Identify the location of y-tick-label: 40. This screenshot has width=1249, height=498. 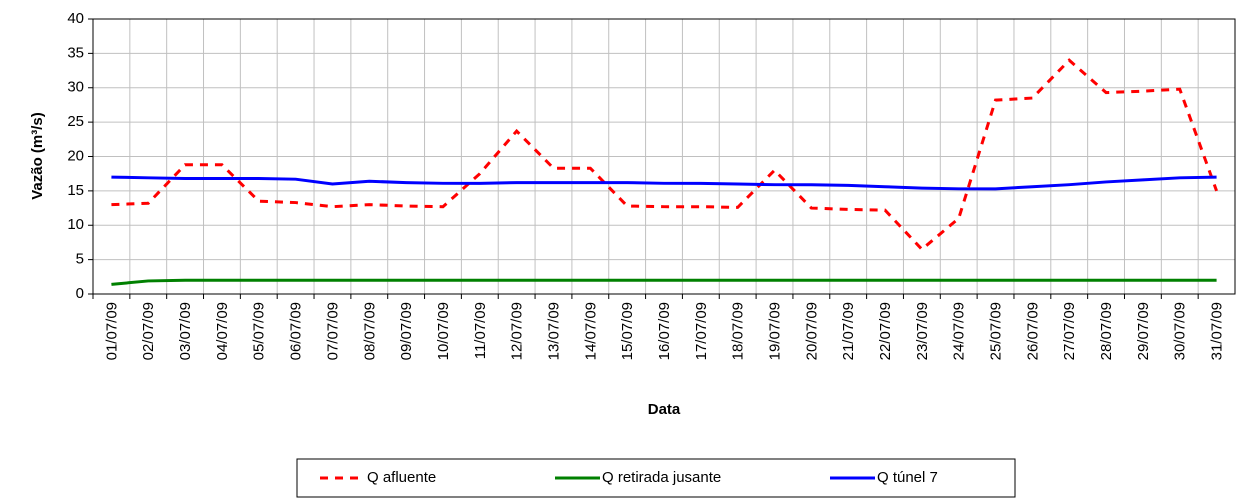
(75, 18).